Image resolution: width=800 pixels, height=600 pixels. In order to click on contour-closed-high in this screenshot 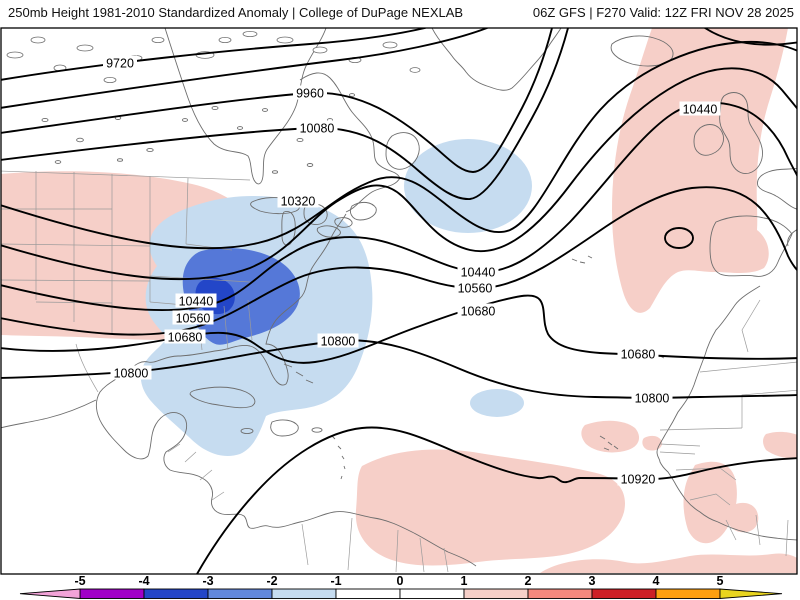, I will do `click(679, 238)`.